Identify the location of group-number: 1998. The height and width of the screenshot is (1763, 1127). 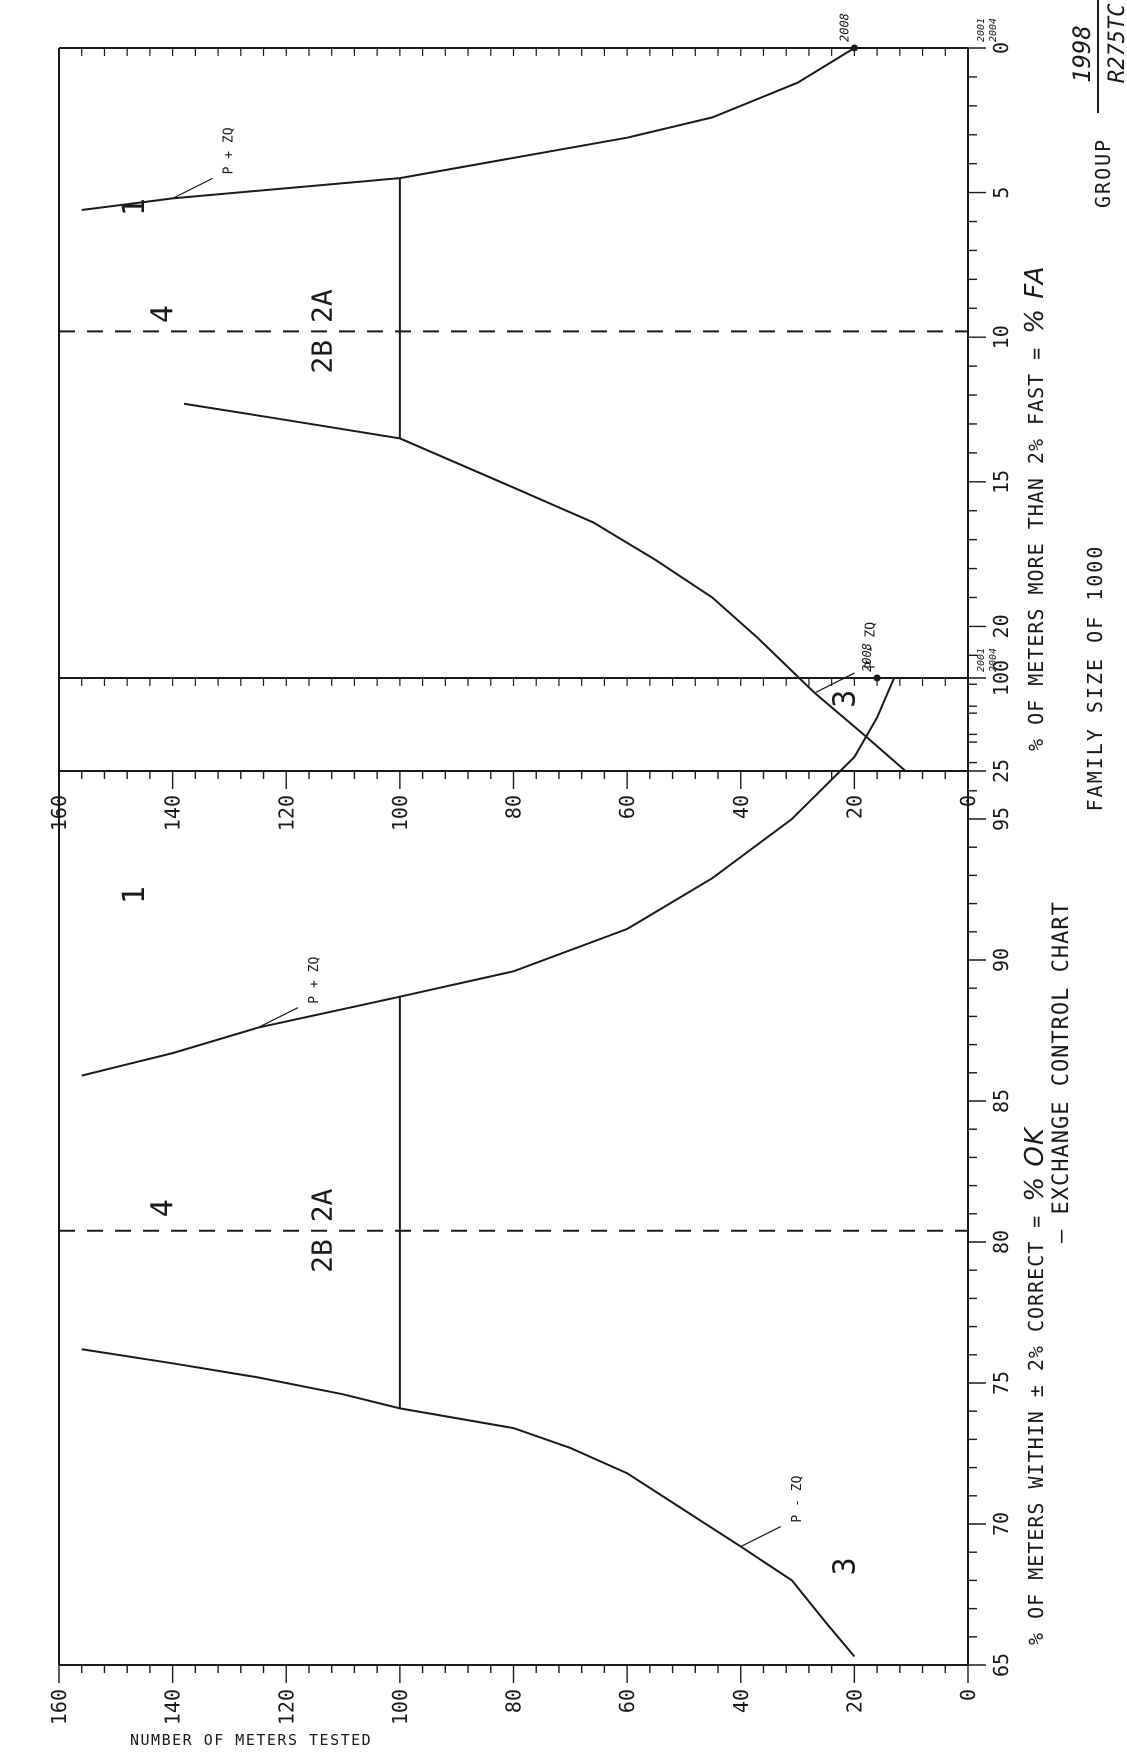
(1082, 54).